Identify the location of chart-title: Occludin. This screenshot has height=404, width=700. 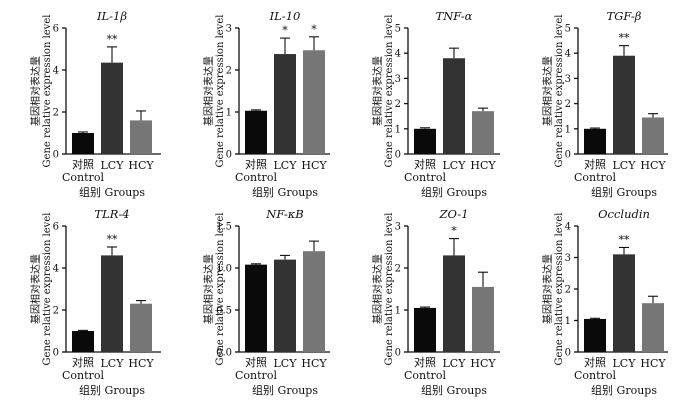
(624, 214).